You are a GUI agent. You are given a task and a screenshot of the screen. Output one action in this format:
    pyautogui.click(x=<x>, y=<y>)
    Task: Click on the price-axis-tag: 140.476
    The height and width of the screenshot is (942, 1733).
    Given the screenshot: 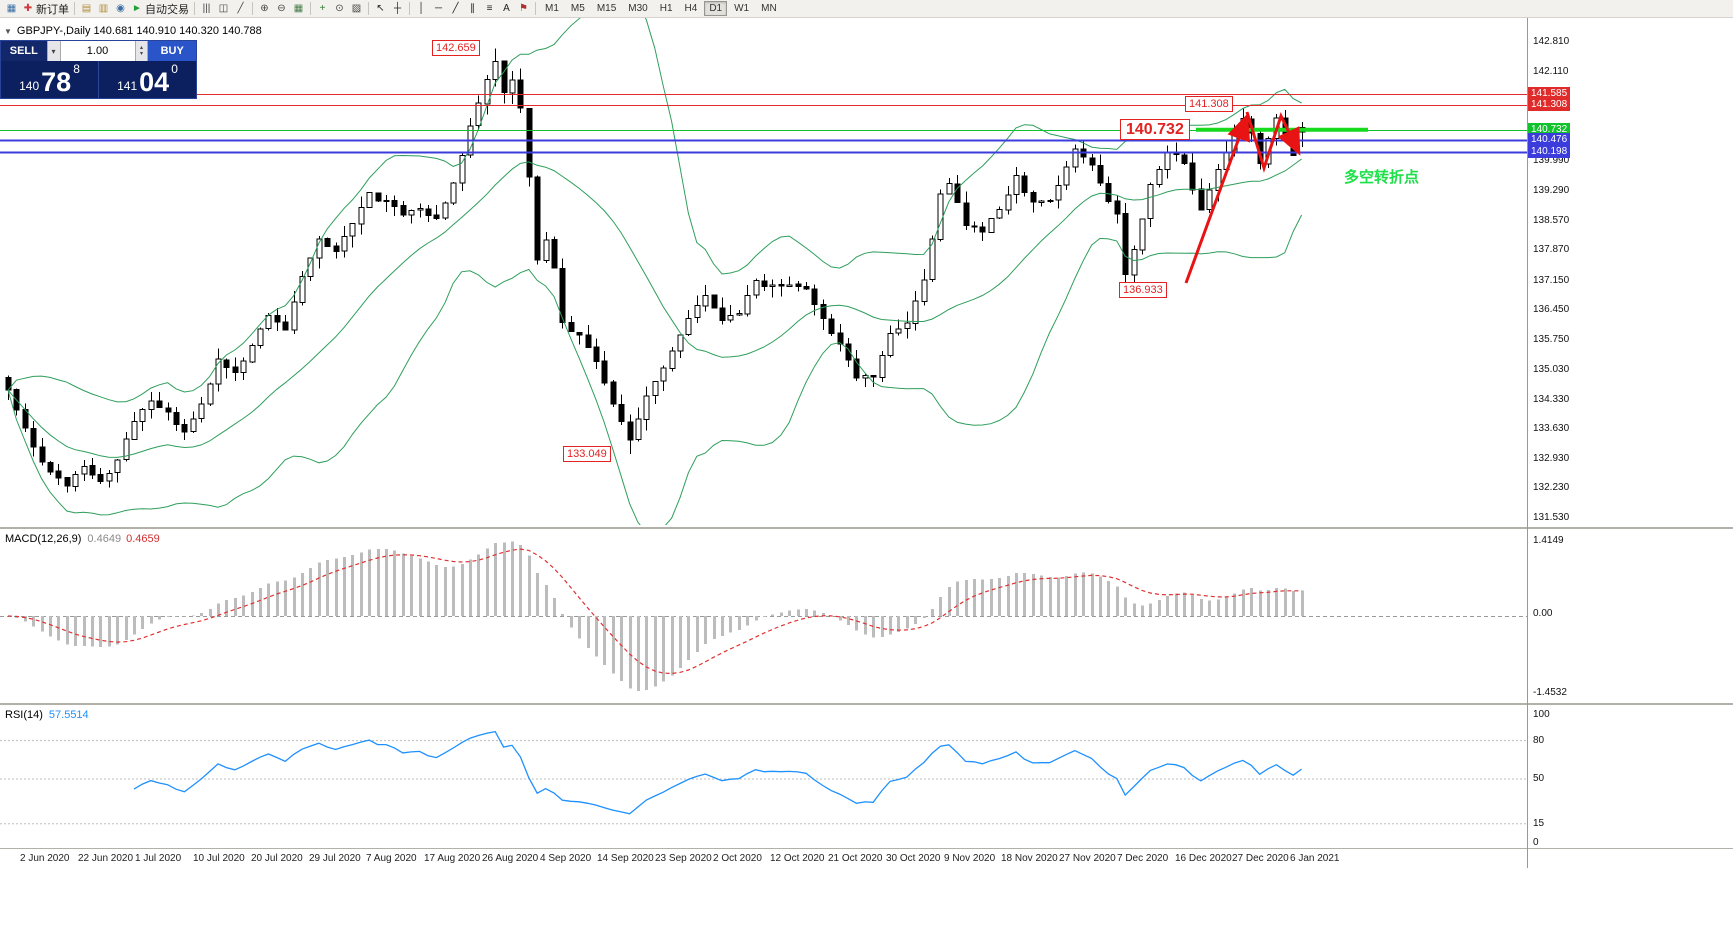 What is the action you would take?
    pyautogui.click(x=1549, y=139)
    